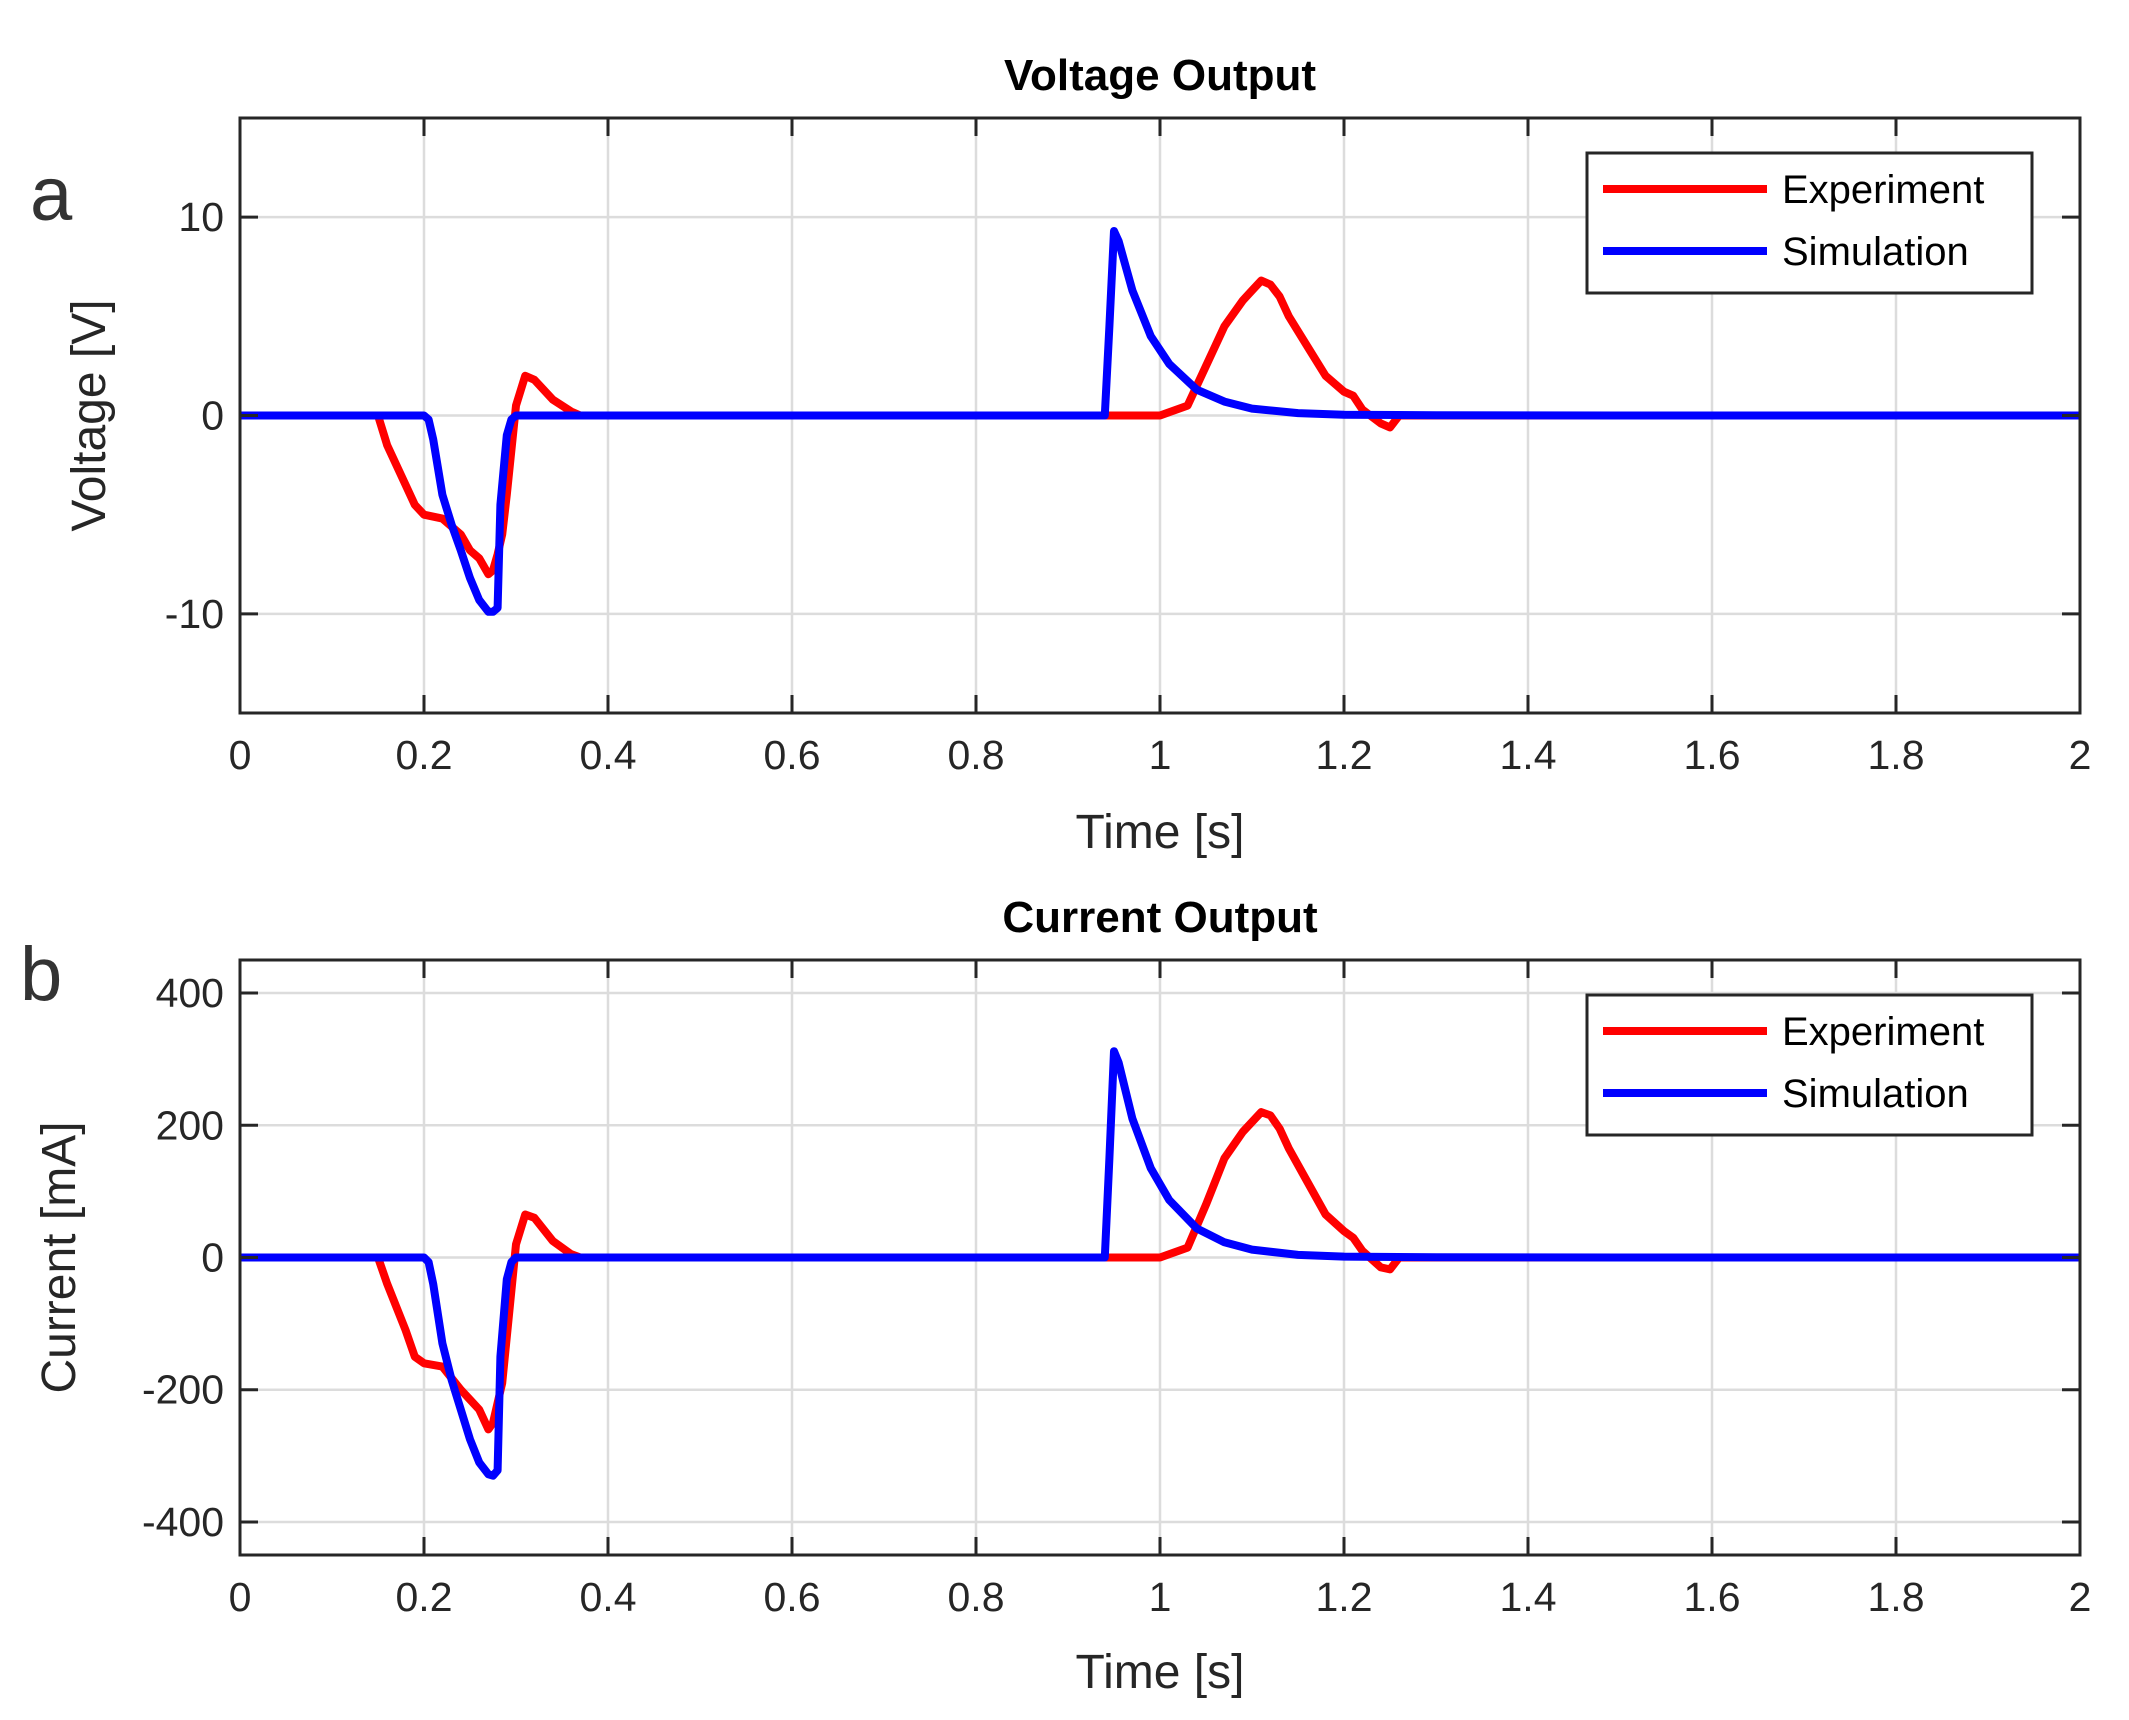 Image resolution: width=2129 pixels, height=1720 pixels. I want to click on y-tick-label: -400, so click(183, 1522).